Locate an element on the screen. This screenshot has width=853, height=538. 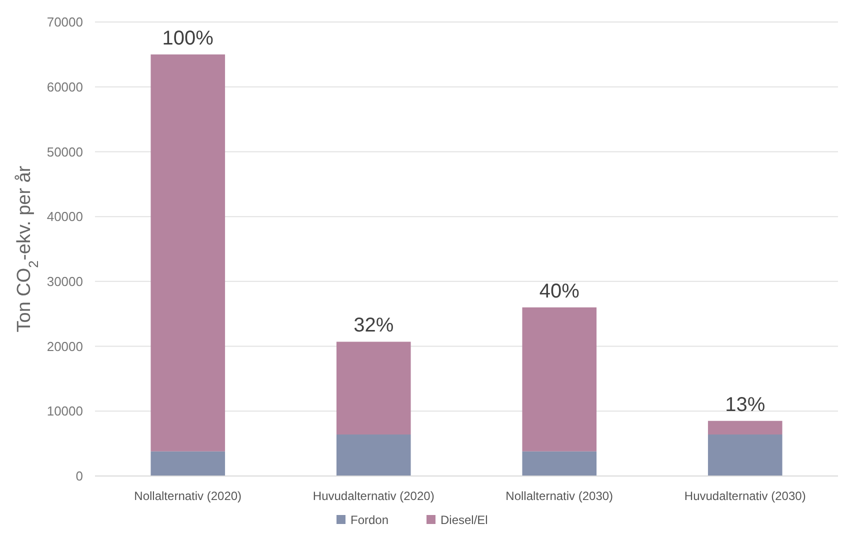
y-tick-label: 20000 is located at coordinates (64, 346).